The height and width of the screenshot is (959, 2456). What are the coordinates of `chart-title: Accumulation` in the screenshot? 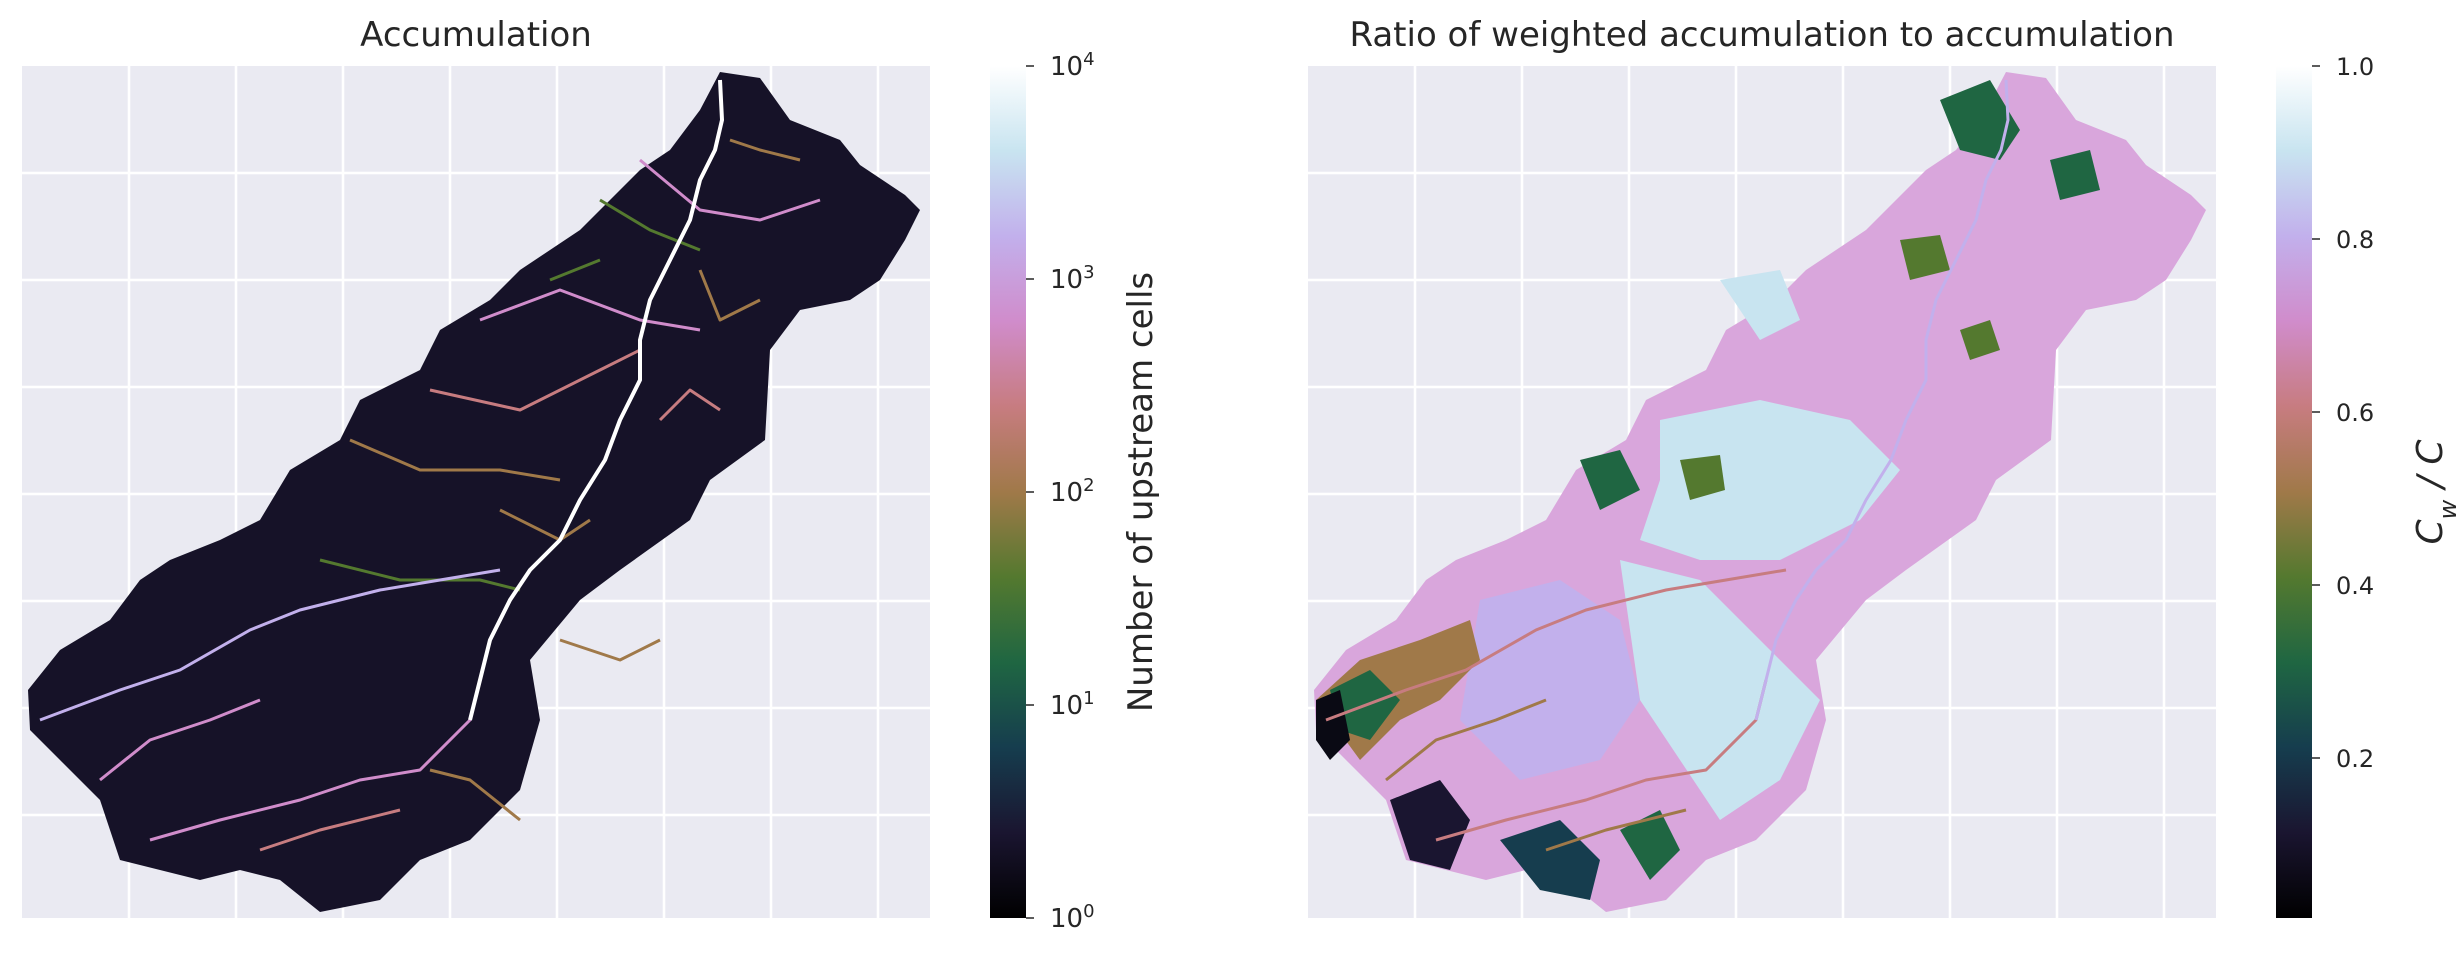 It's located at (476, 35).